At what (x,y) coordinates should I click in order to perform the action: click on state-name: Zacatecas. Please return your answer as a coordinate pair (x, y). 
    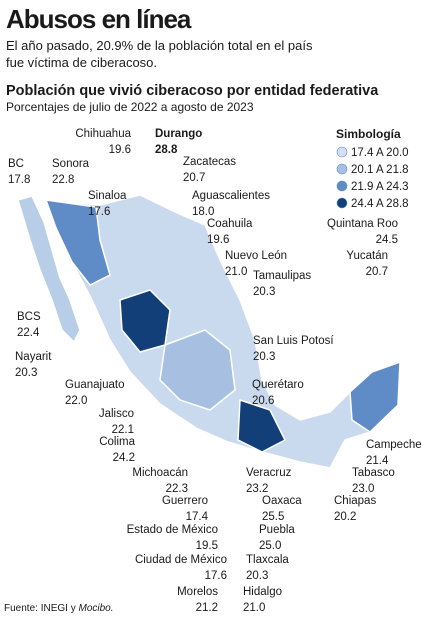
    Looking at the image, I should click on (209, 162).